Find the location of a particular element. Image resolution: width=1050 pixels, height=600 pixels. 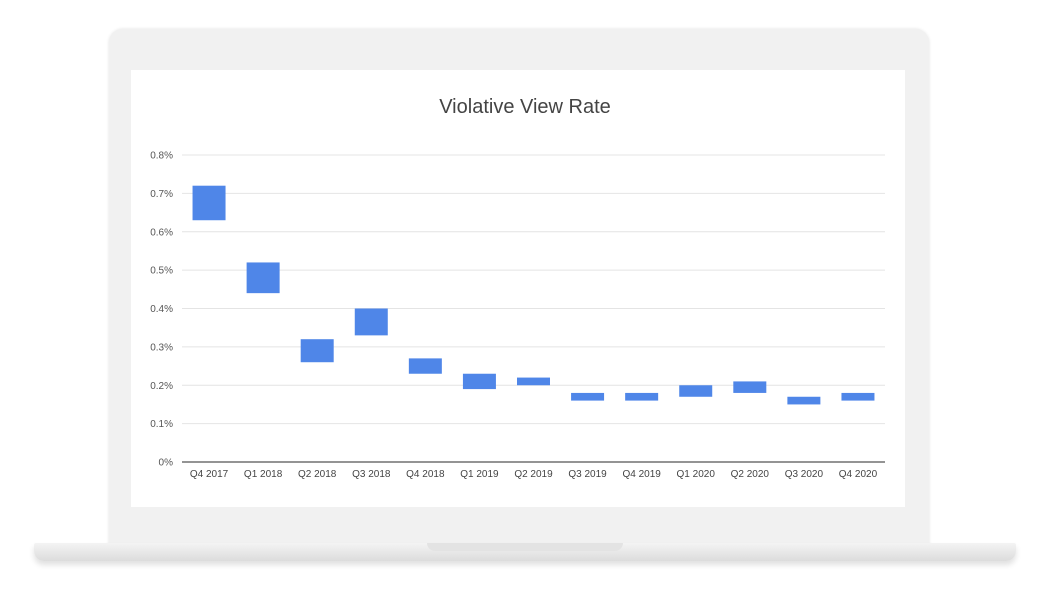

y-tick-label: 0.7% is located at coordinates (161, 194).